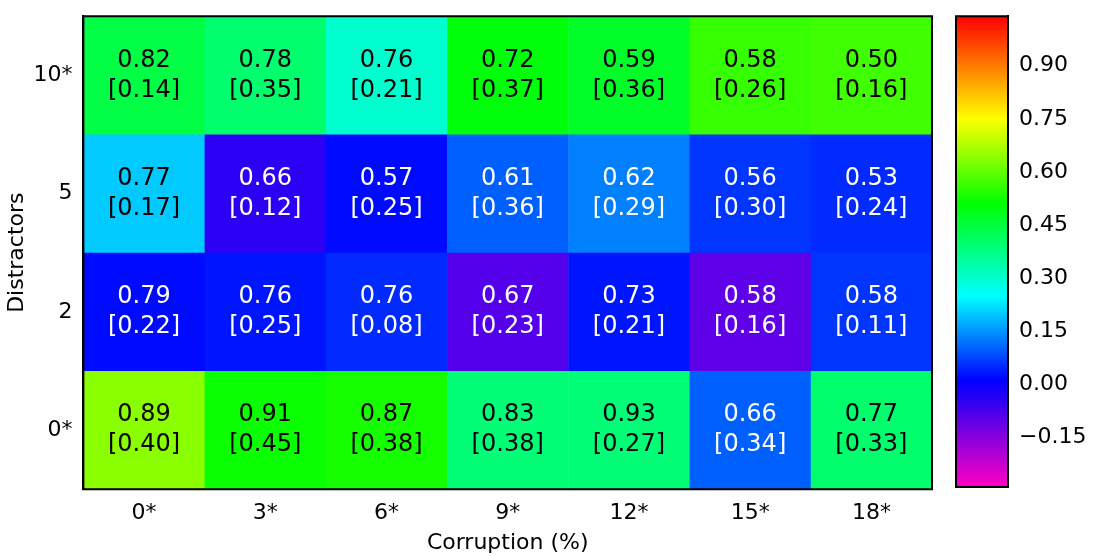  What do you see at coordinates (871, 512) in the screenshot?
I see `x-tick-label: 18*` at bounding box center [871, 512].